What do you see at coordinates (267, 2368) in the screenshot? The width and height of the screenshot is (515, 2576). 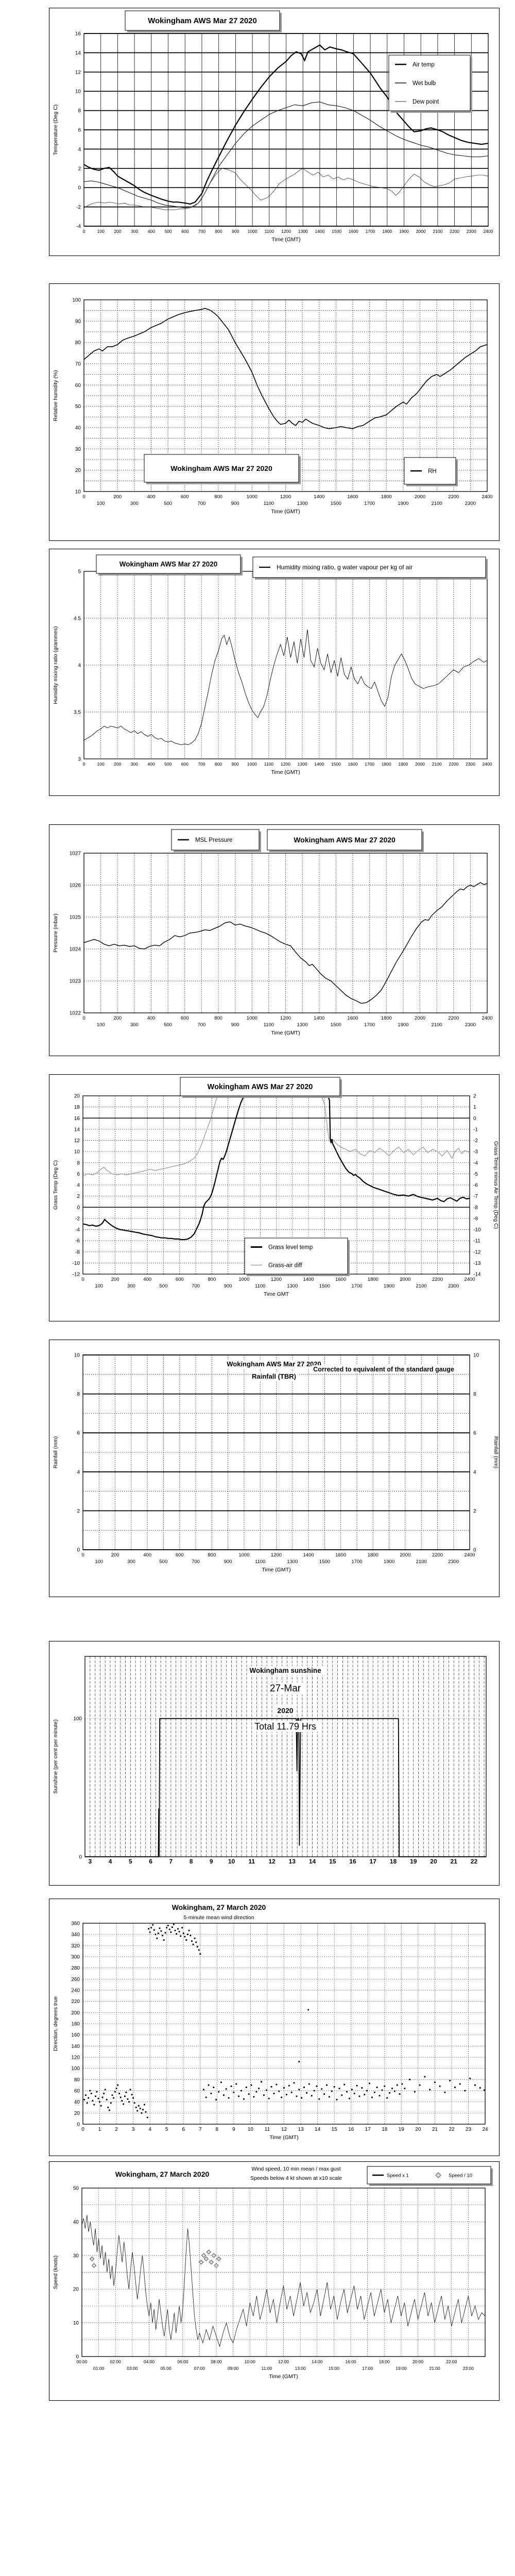 I see `svg-text: 11:00` at bounding box center [267, 2368].